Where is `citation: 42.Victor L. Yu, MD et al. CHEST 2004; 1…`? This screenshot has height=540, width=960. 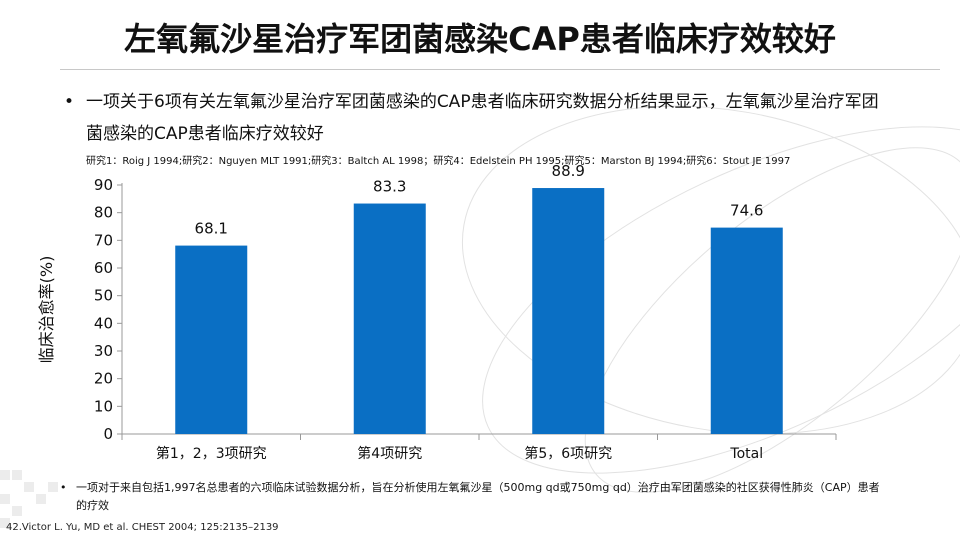
citation: 42.Victor L. Yu, MD et al. CHEST 2004; 1… is located at coordinates (142, 527).